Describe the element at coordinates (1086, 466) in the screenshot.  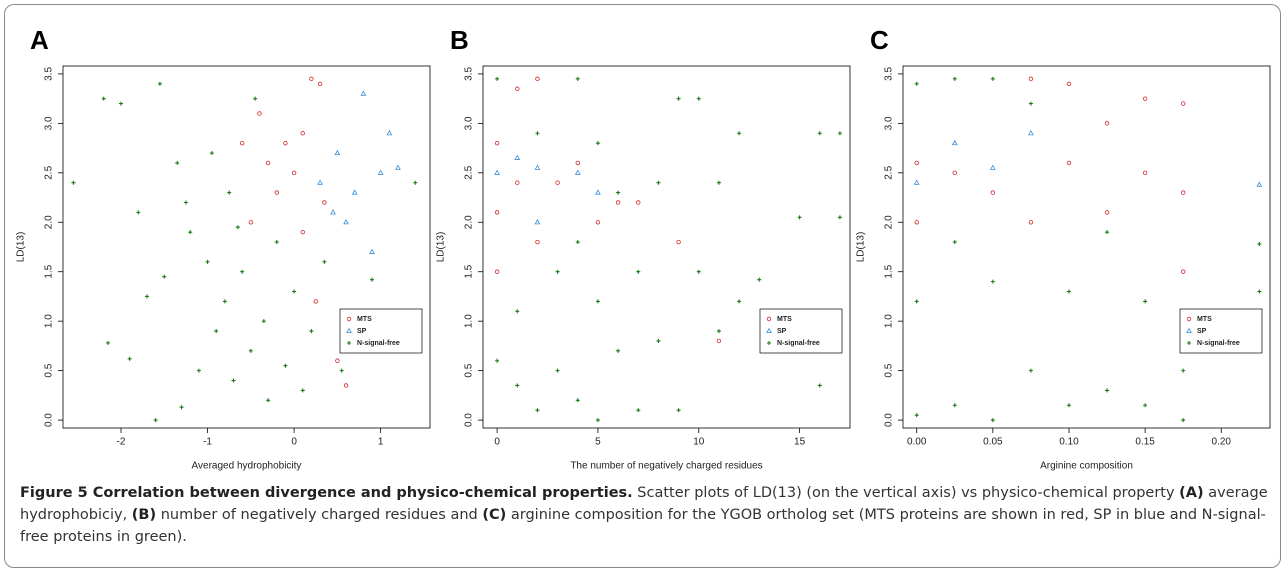
I see `x-axis-label: Arginine composition` at that location.